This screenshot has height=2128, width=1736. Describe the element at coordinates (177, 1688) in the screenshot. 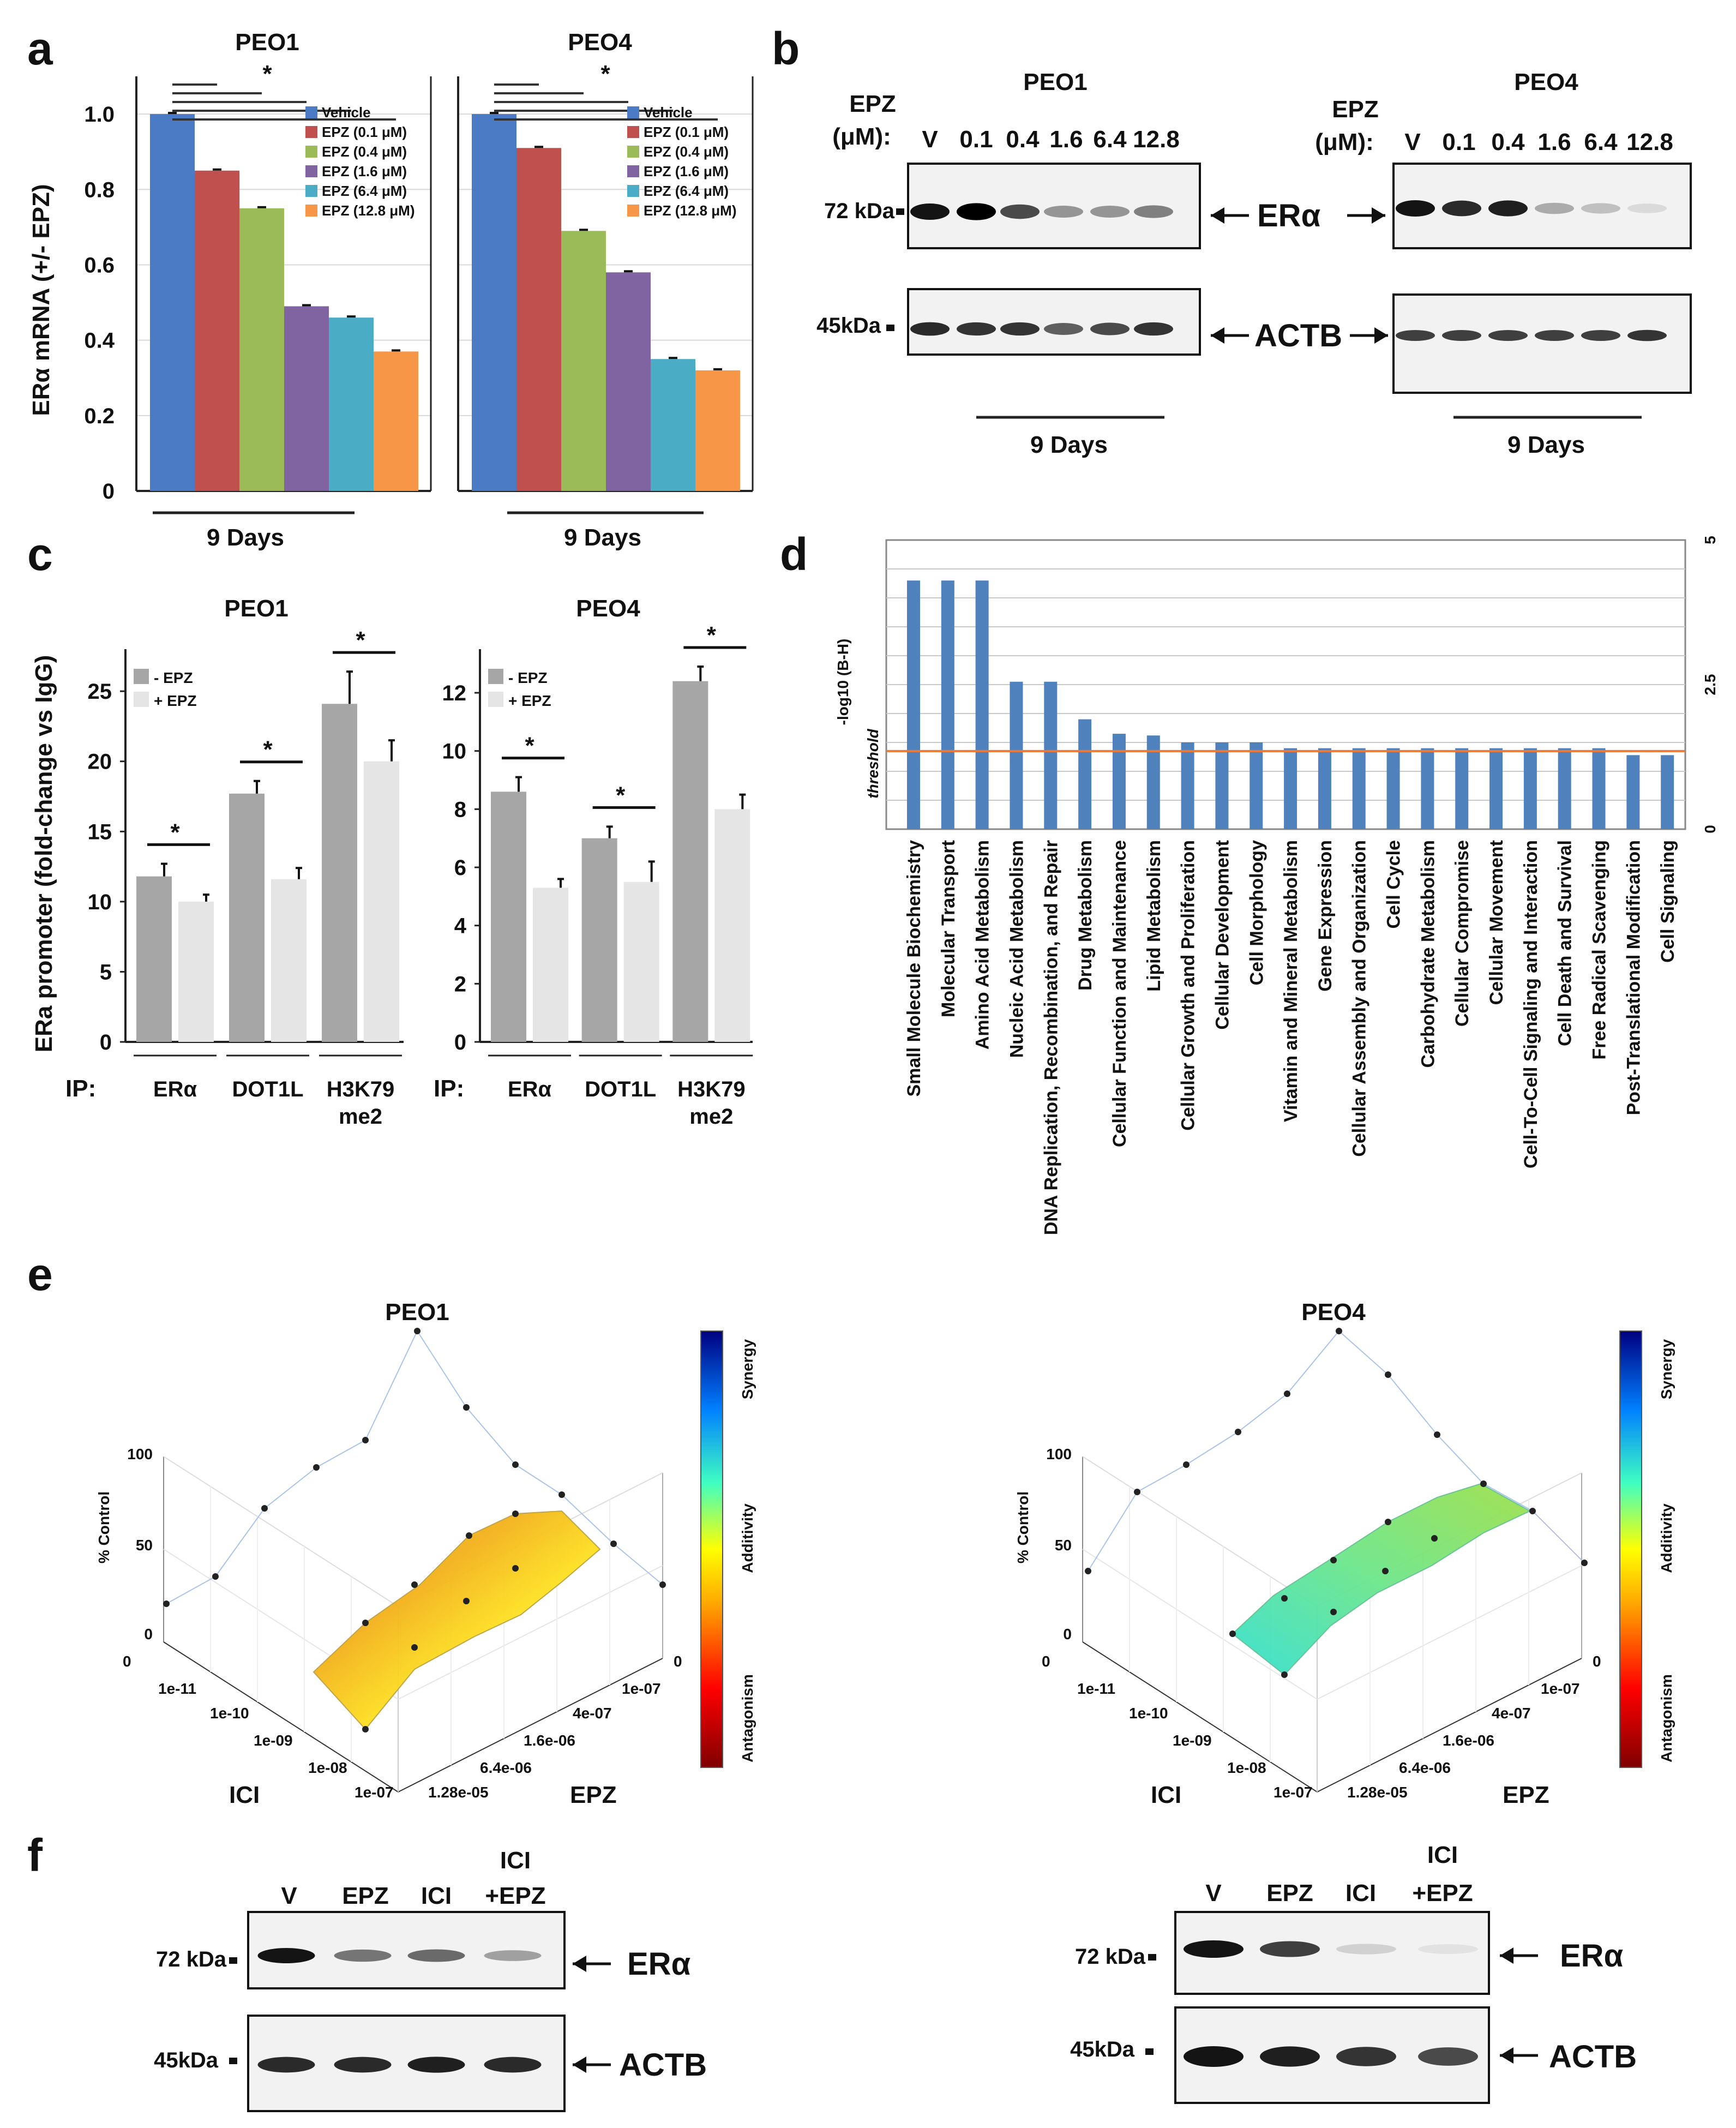

I see `x-tick: 1e-11` at that location.